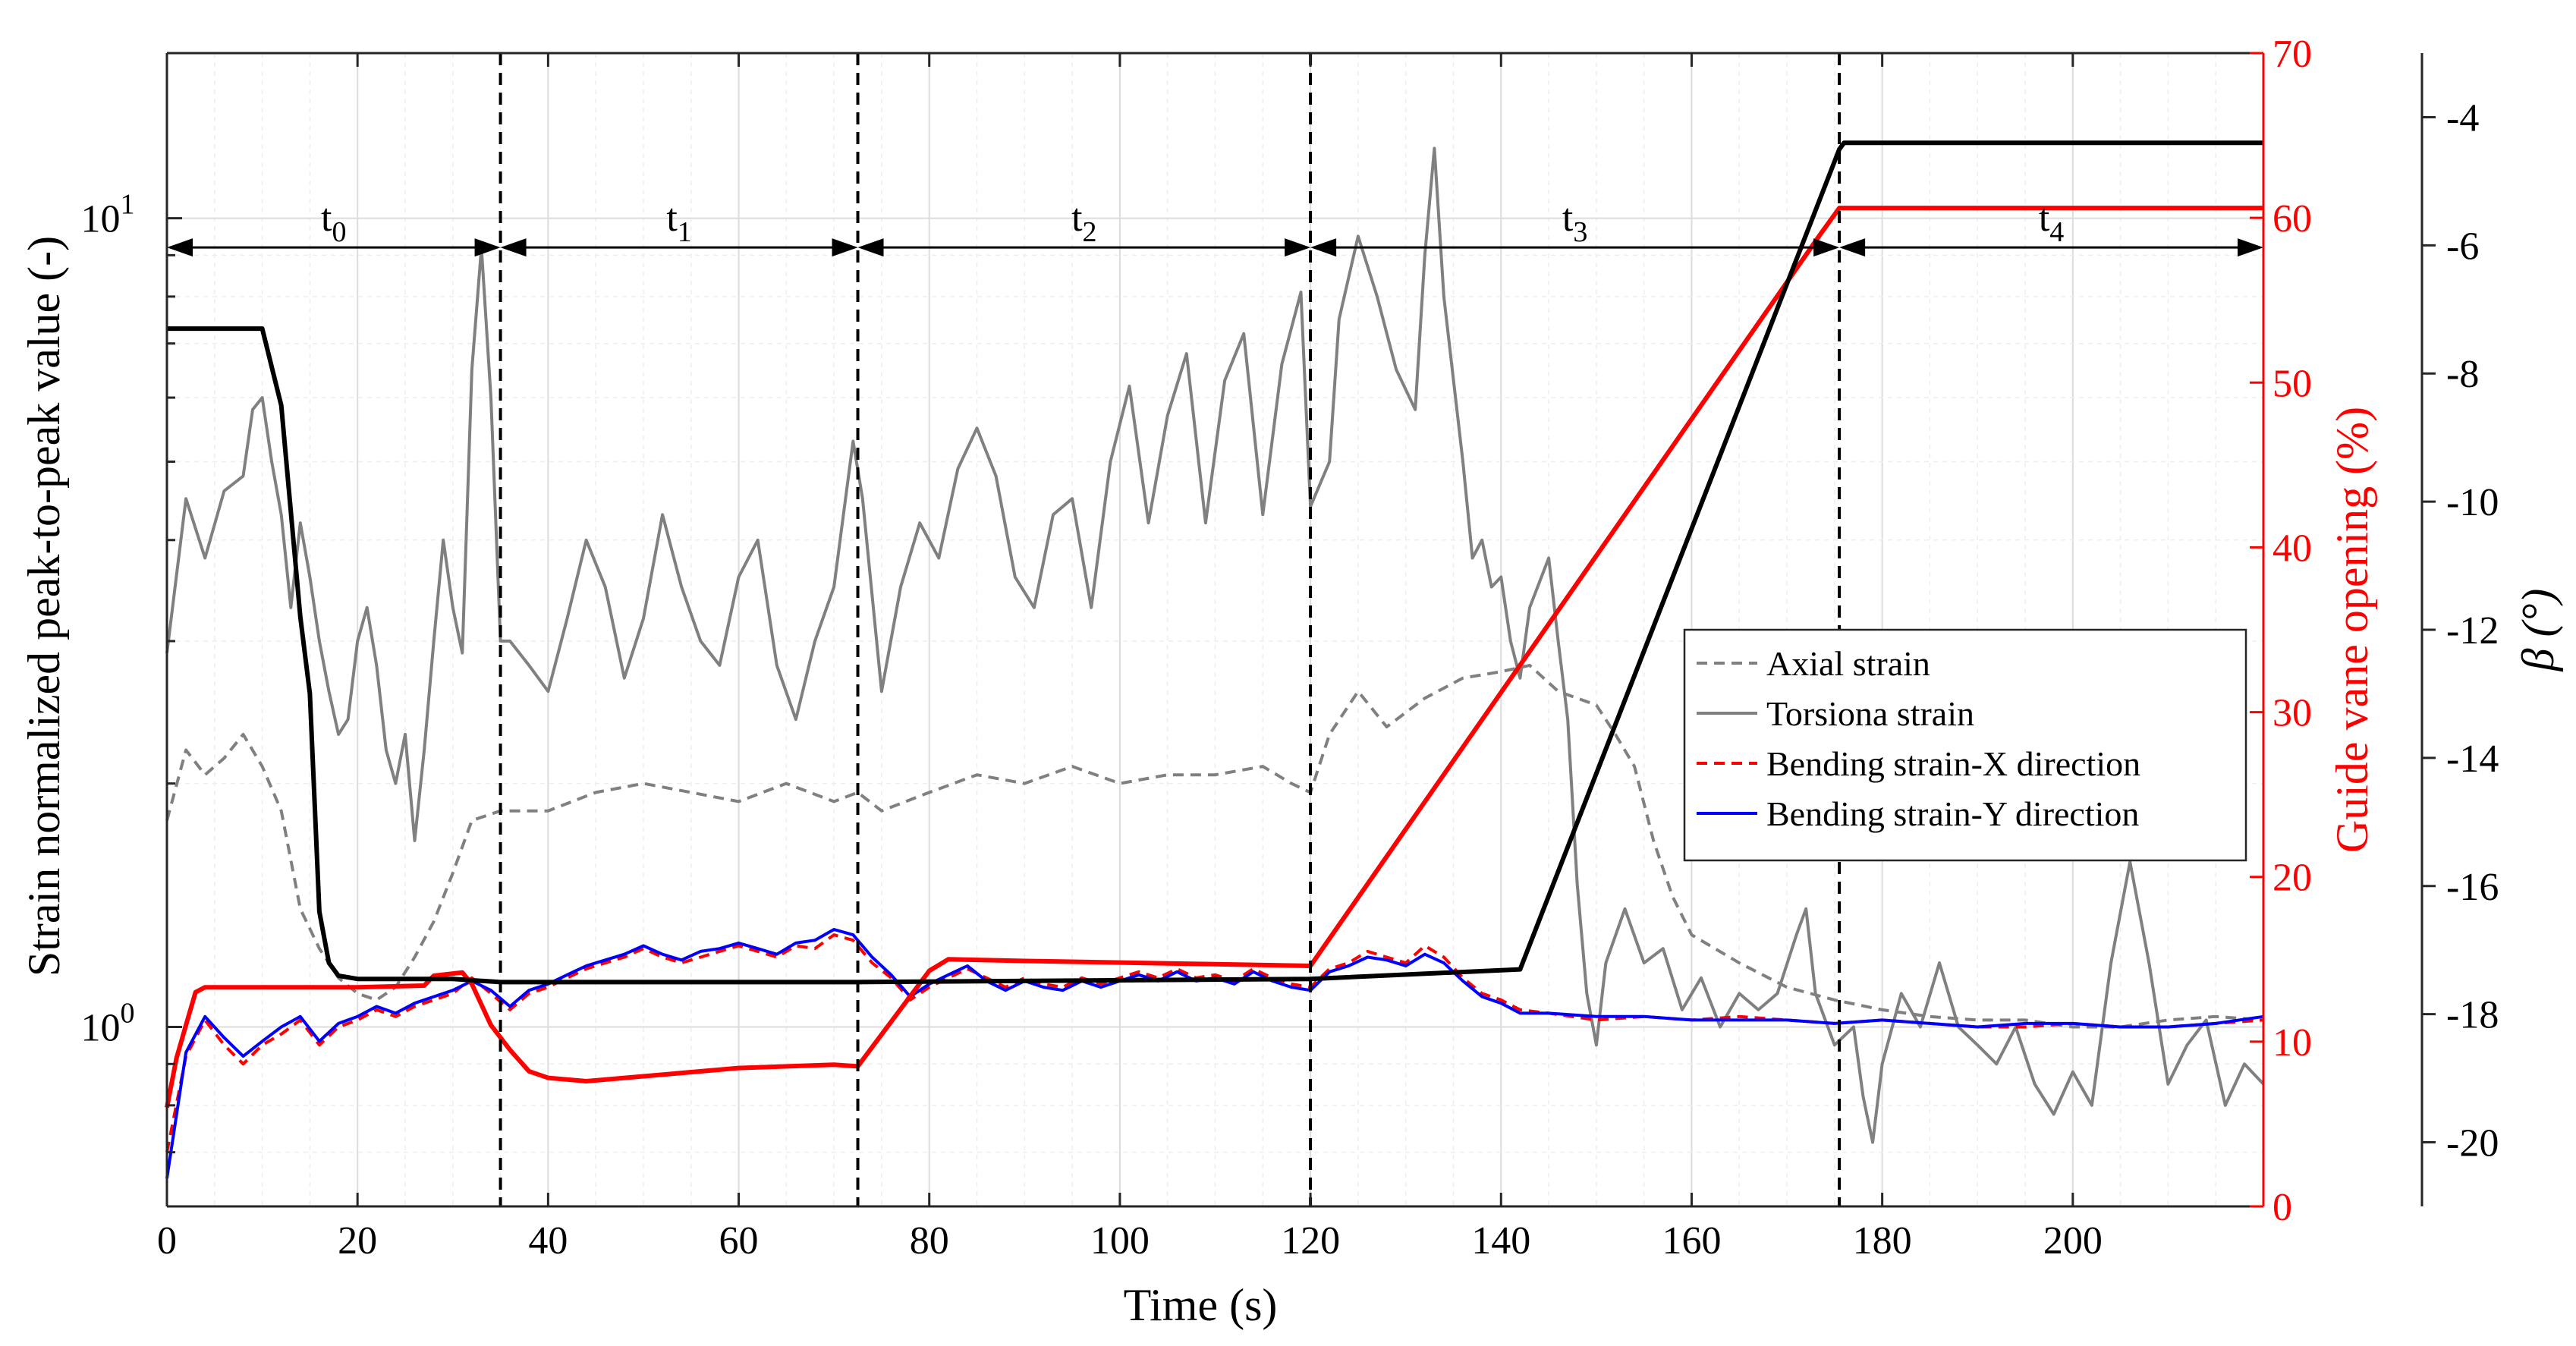 The height and width of the screenshot is (1346, 2576). What do you see at coordinates (1201, 1305) in the screenshot?
I see `x-axis-label: Time (s)` at bounding box center [1201, 1305].